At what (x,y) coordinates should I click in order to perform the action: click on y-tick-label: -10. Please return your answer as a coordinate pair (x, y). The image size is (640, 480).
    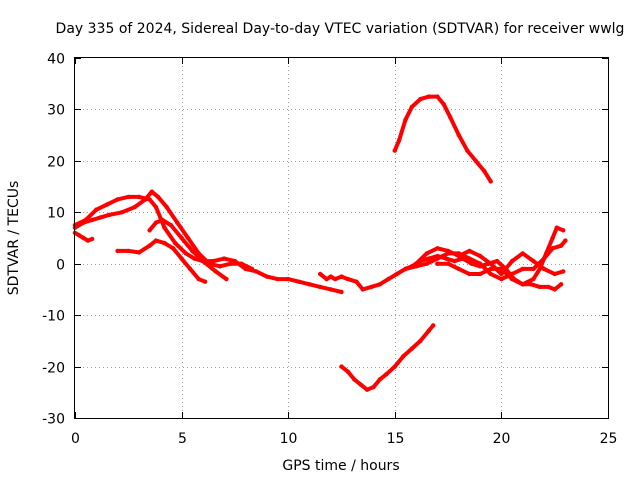
    Looking at the image, I should click on (53, 317).